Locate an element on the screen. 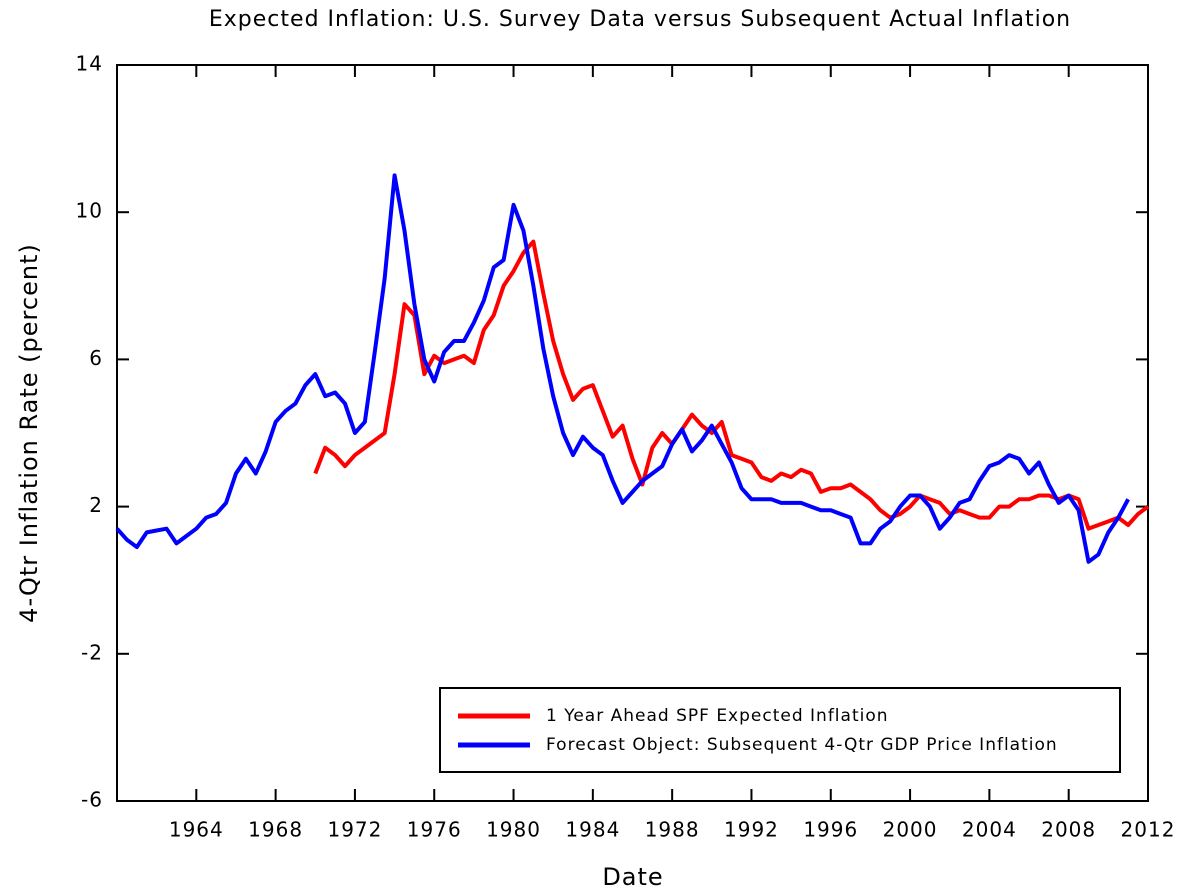 This screenshot has width=1193, height=892. y-tick-label: -6 is located at coordinates (92, 800).